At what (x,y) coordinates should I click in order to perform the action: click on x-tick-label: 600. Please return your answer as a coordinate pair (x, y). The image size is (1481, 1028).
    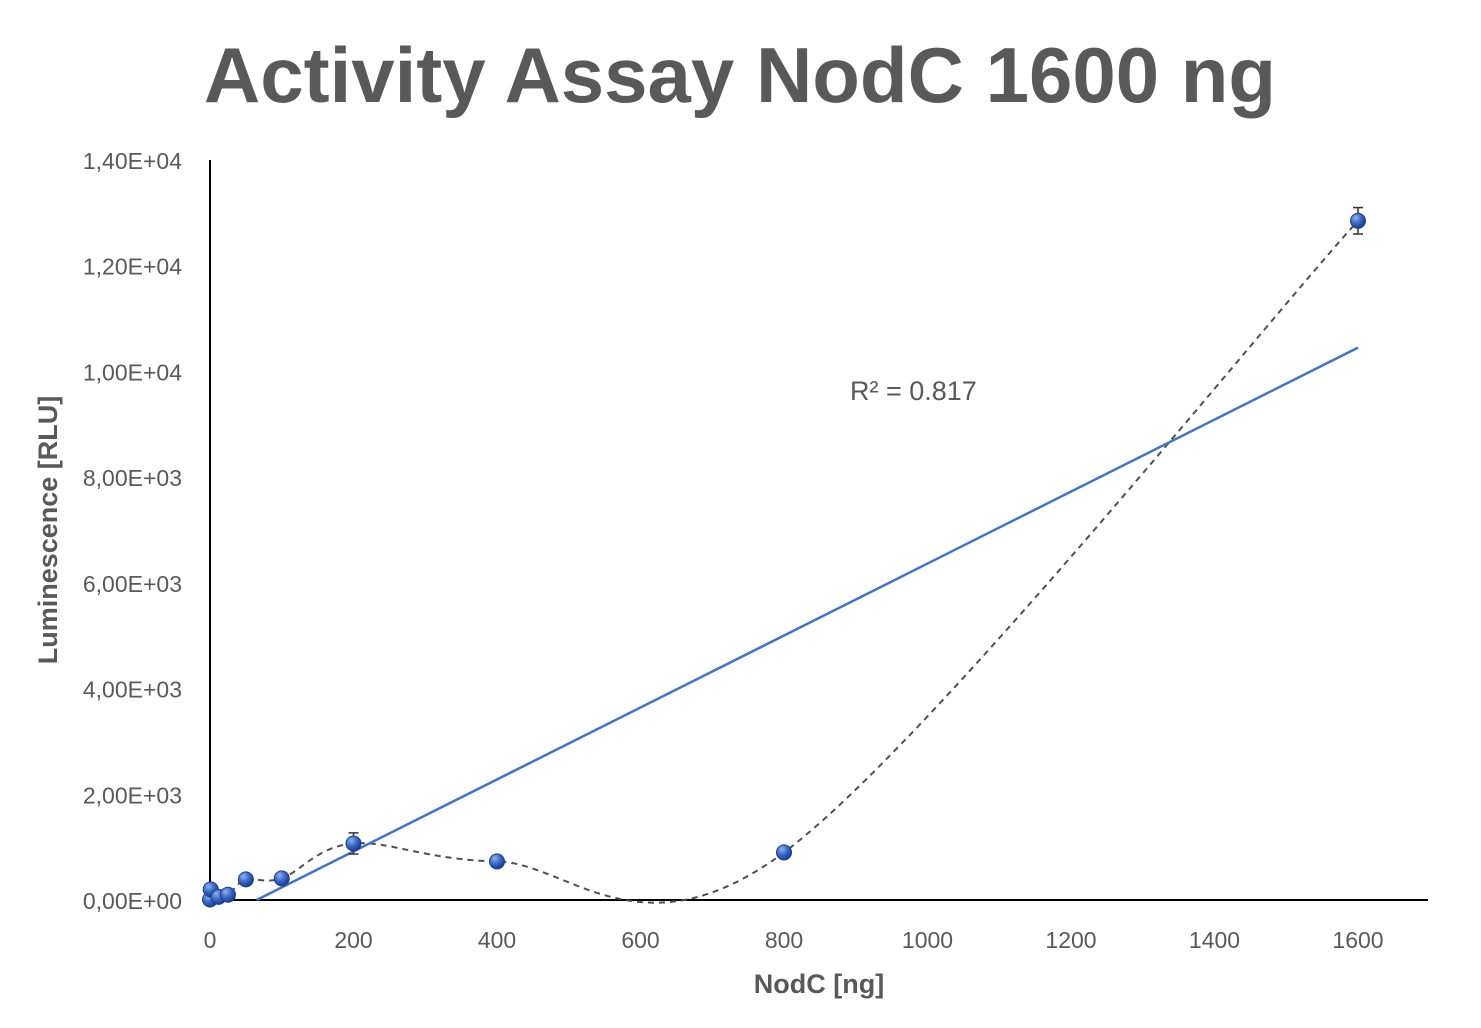
    Looking at the image, I should click on (640, 940).